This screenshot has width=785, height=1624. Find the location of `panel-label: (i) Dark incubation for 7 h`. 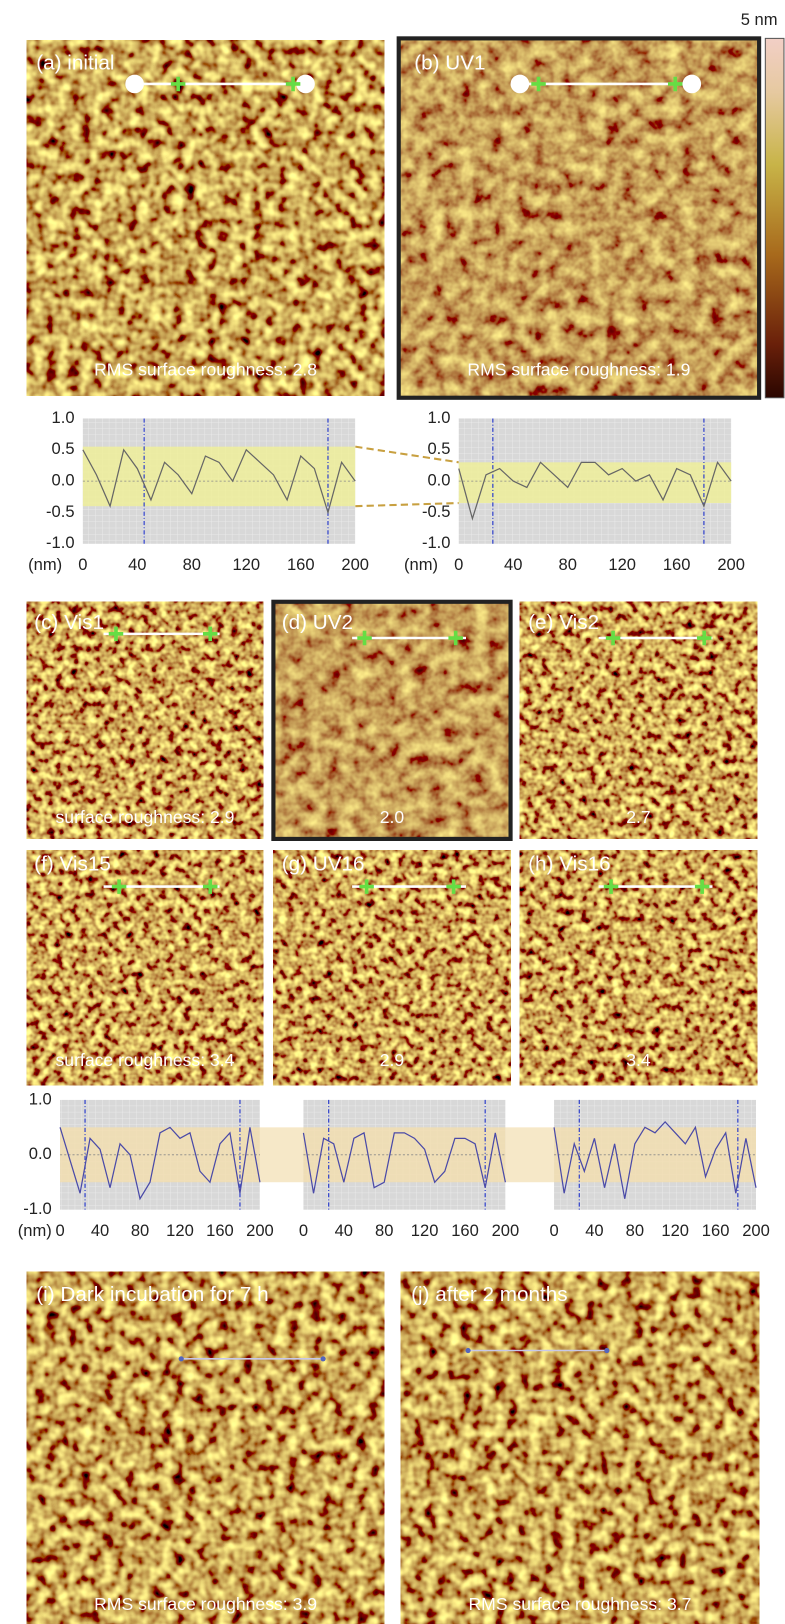

panel-label: (i) Dark incubation for 7 h is located at coordinates (152, 1294).